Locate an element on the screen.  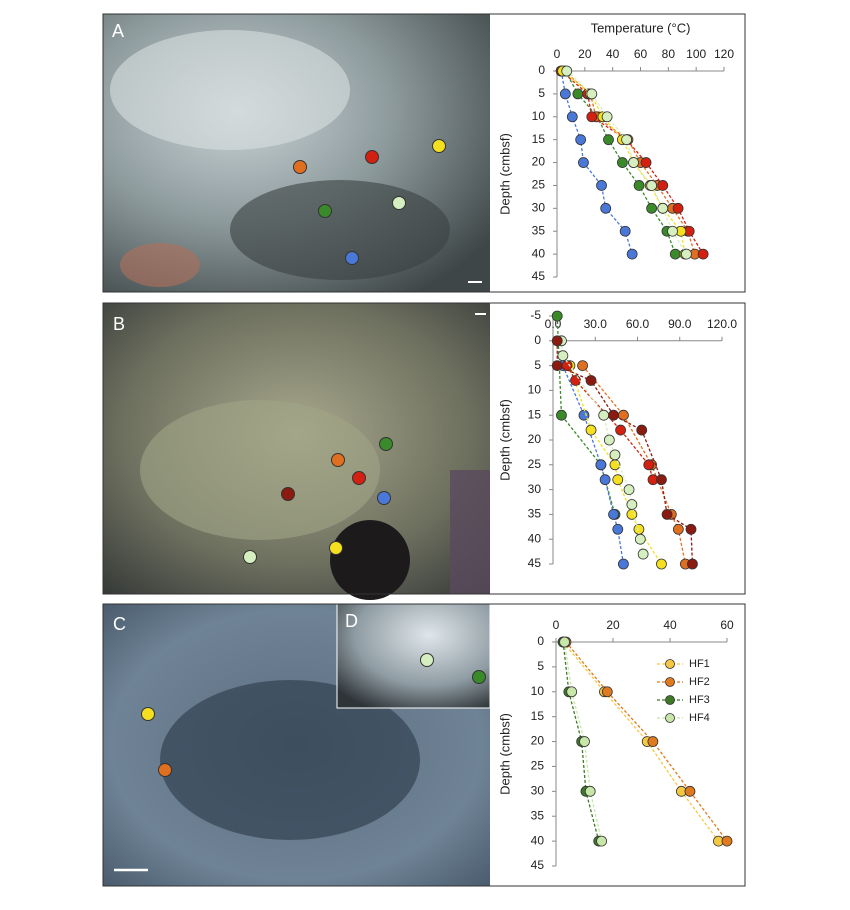
x-tick-label: 40 is located at coordinates (670, 625).